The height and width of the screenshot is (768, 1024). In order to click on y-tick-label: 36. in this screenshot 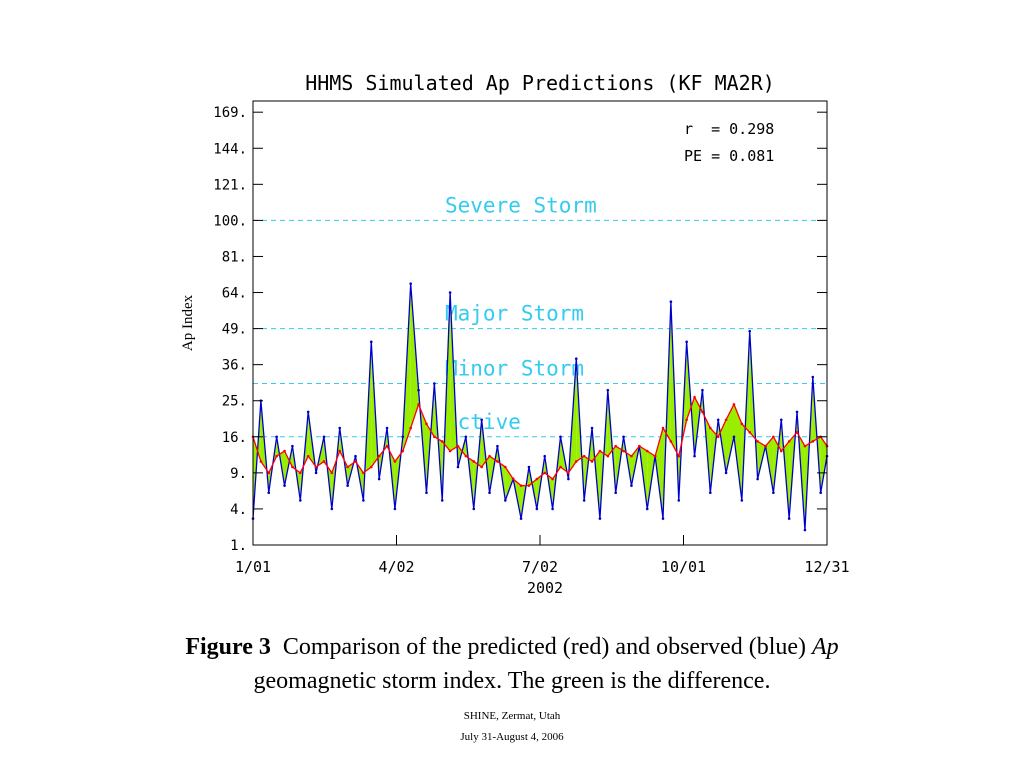, I will do `click(234, 366)`.